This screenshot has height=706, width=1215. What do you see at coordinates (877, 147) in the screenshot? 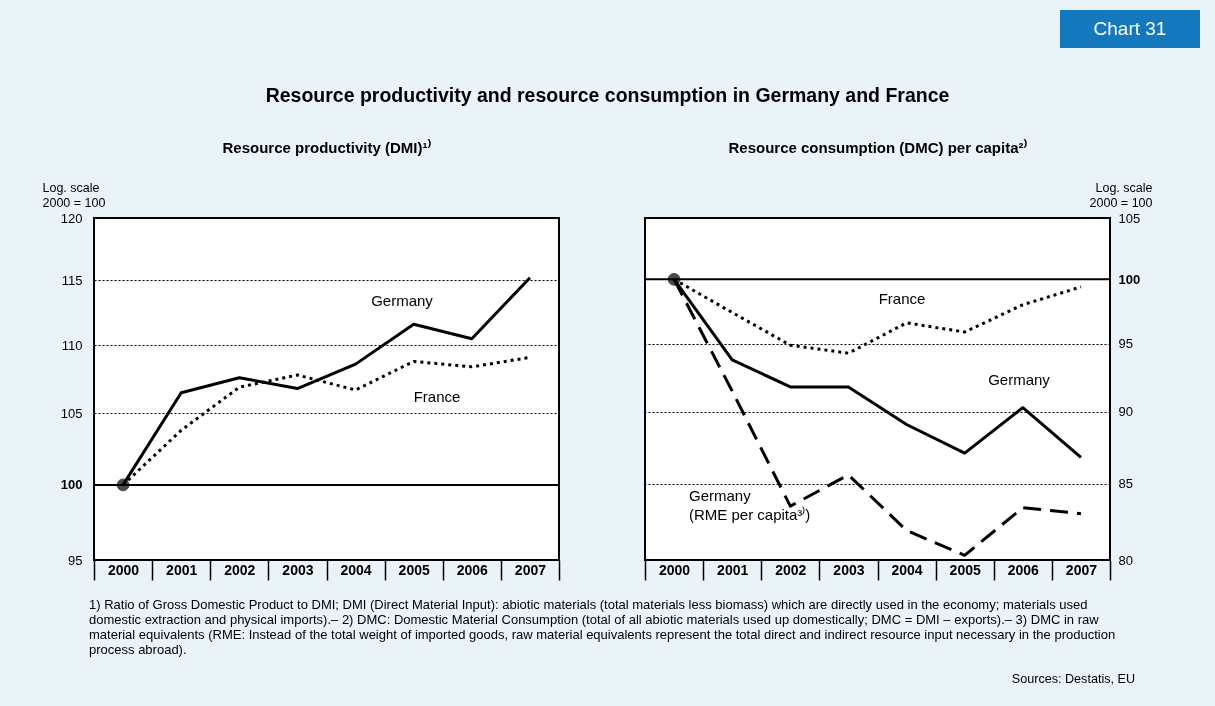
I see `chart-title: Resource consumption (DMC) per capita²⁾` at bounding box center [877, 147].